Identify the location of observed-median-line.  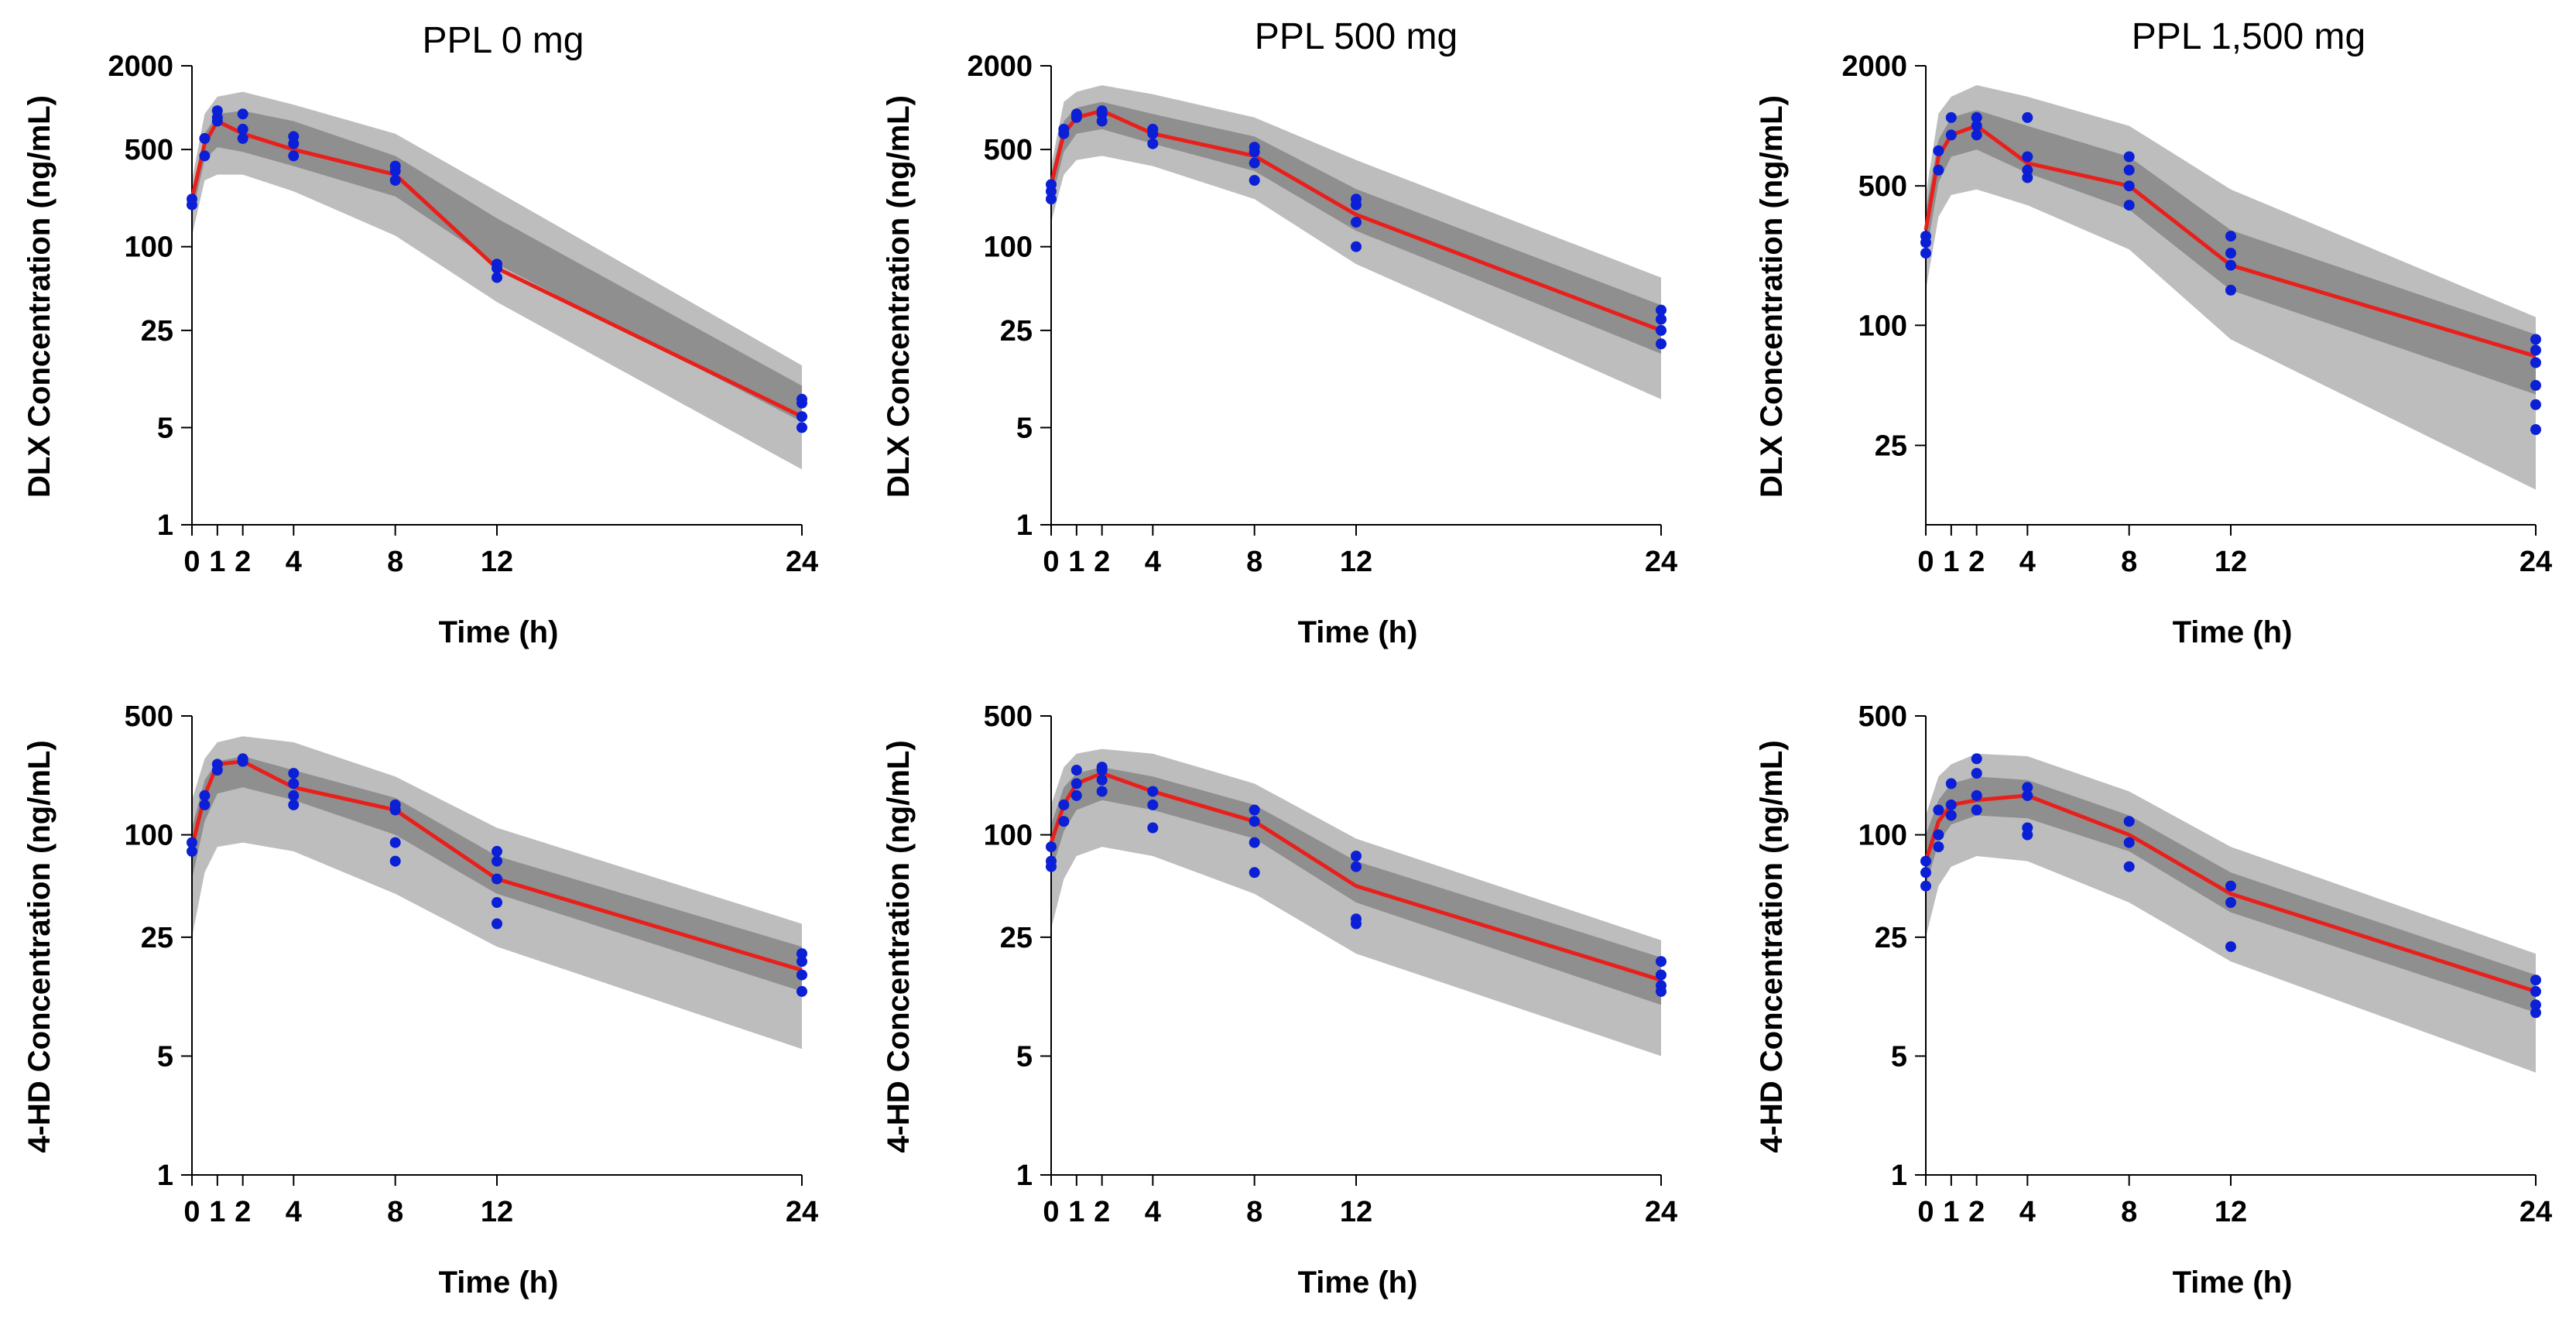
(2230, 893).